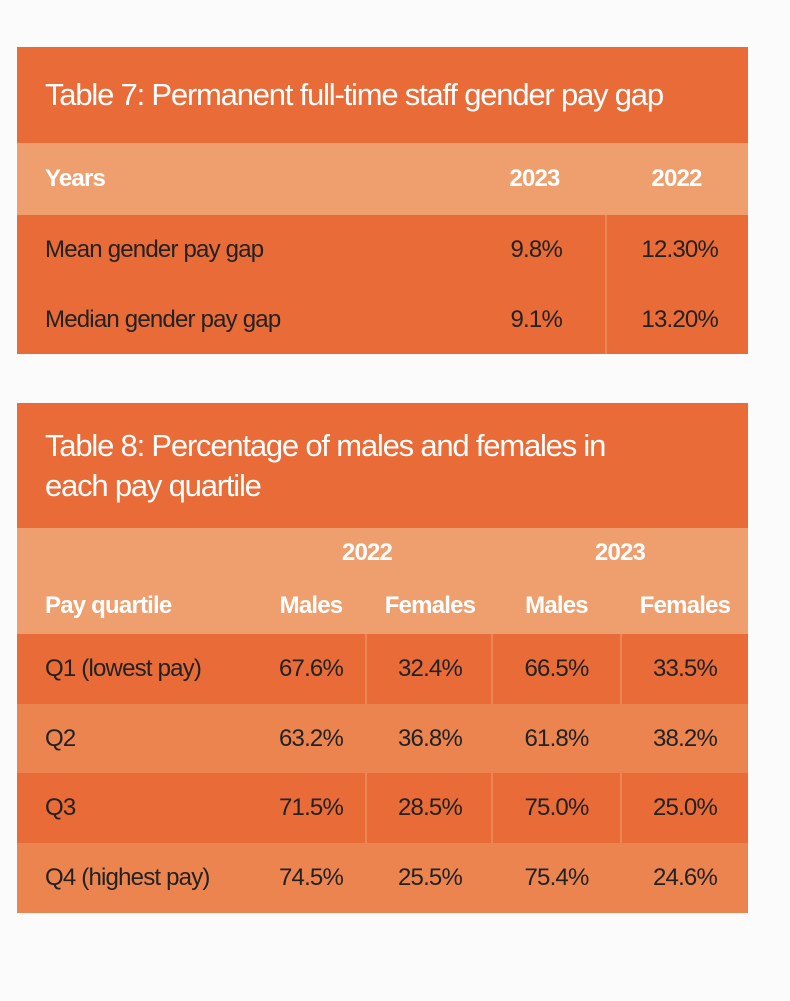 The image size is (790, 1001). I want to click on value-2022: 13.20%, so click(679, 319).